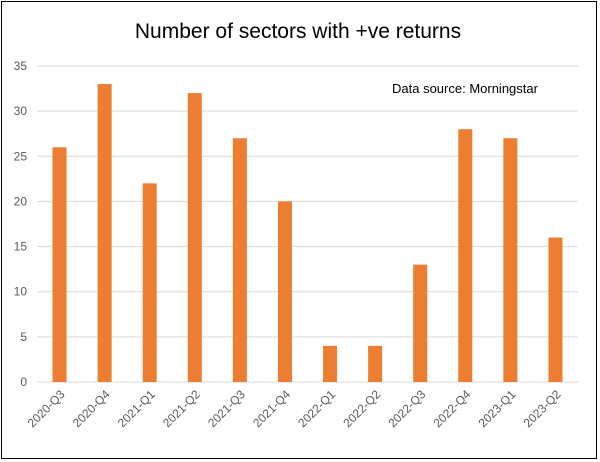 The height and width of the screenshot is (462, 600). I want to click on x-tick-label: 2023-Q2, so click(542, 408).